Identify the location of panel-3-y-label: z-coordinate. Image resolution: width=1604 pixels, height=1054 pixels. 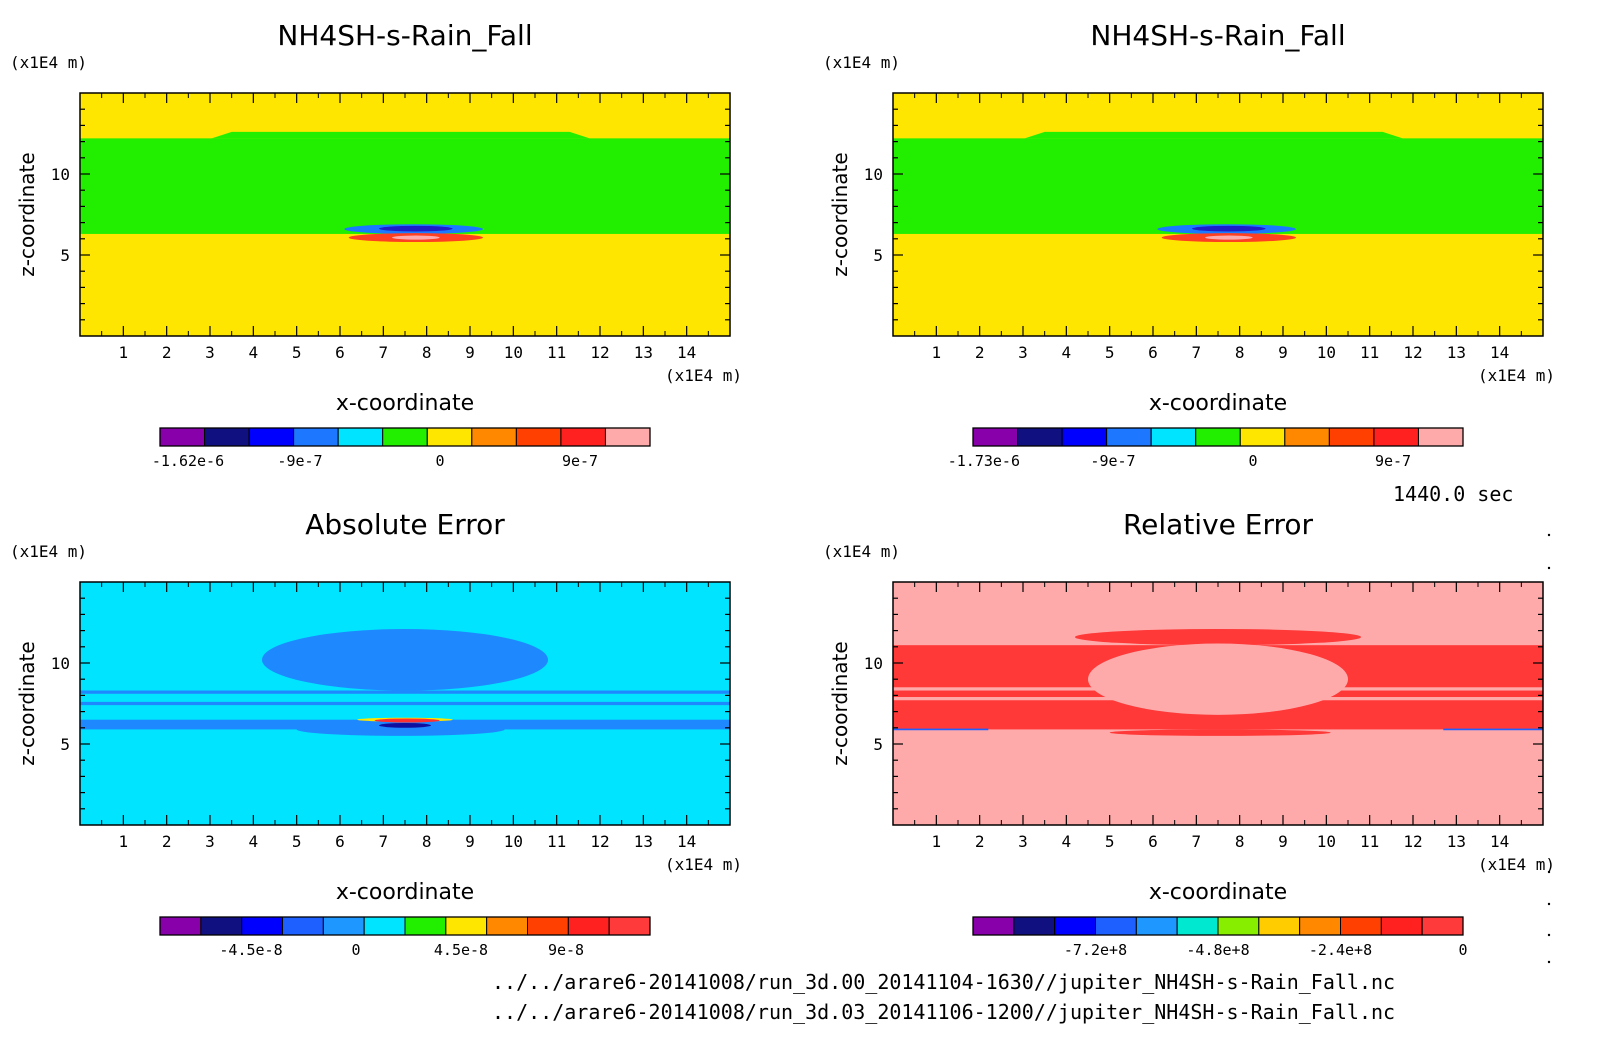
(27, 703).